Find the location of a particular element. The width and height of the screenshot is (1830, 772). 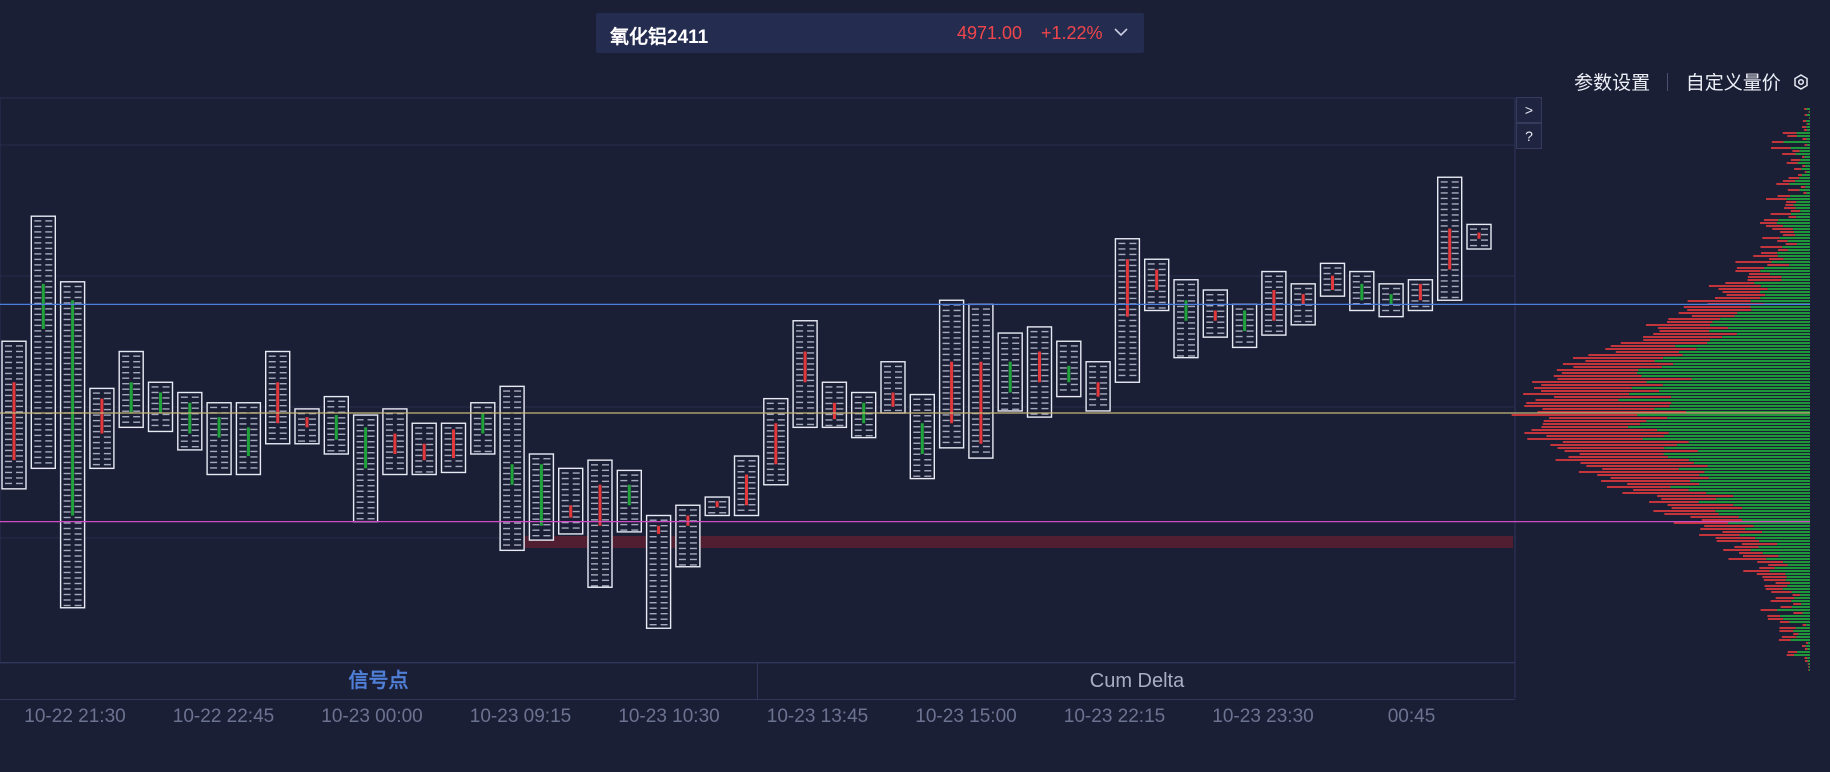

candle-body is located at coordinates (1157, 279).